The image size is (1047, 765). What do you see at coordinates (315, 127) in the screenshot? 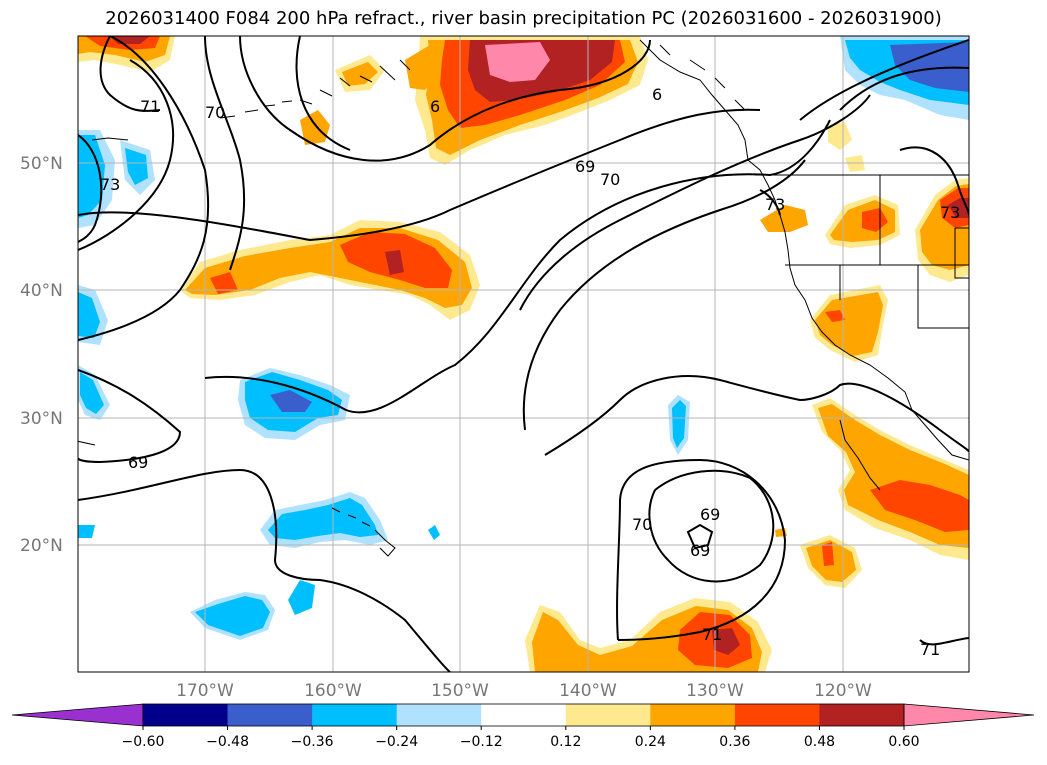
I see `fill-aleut-small` at bounding box center [315, 127].